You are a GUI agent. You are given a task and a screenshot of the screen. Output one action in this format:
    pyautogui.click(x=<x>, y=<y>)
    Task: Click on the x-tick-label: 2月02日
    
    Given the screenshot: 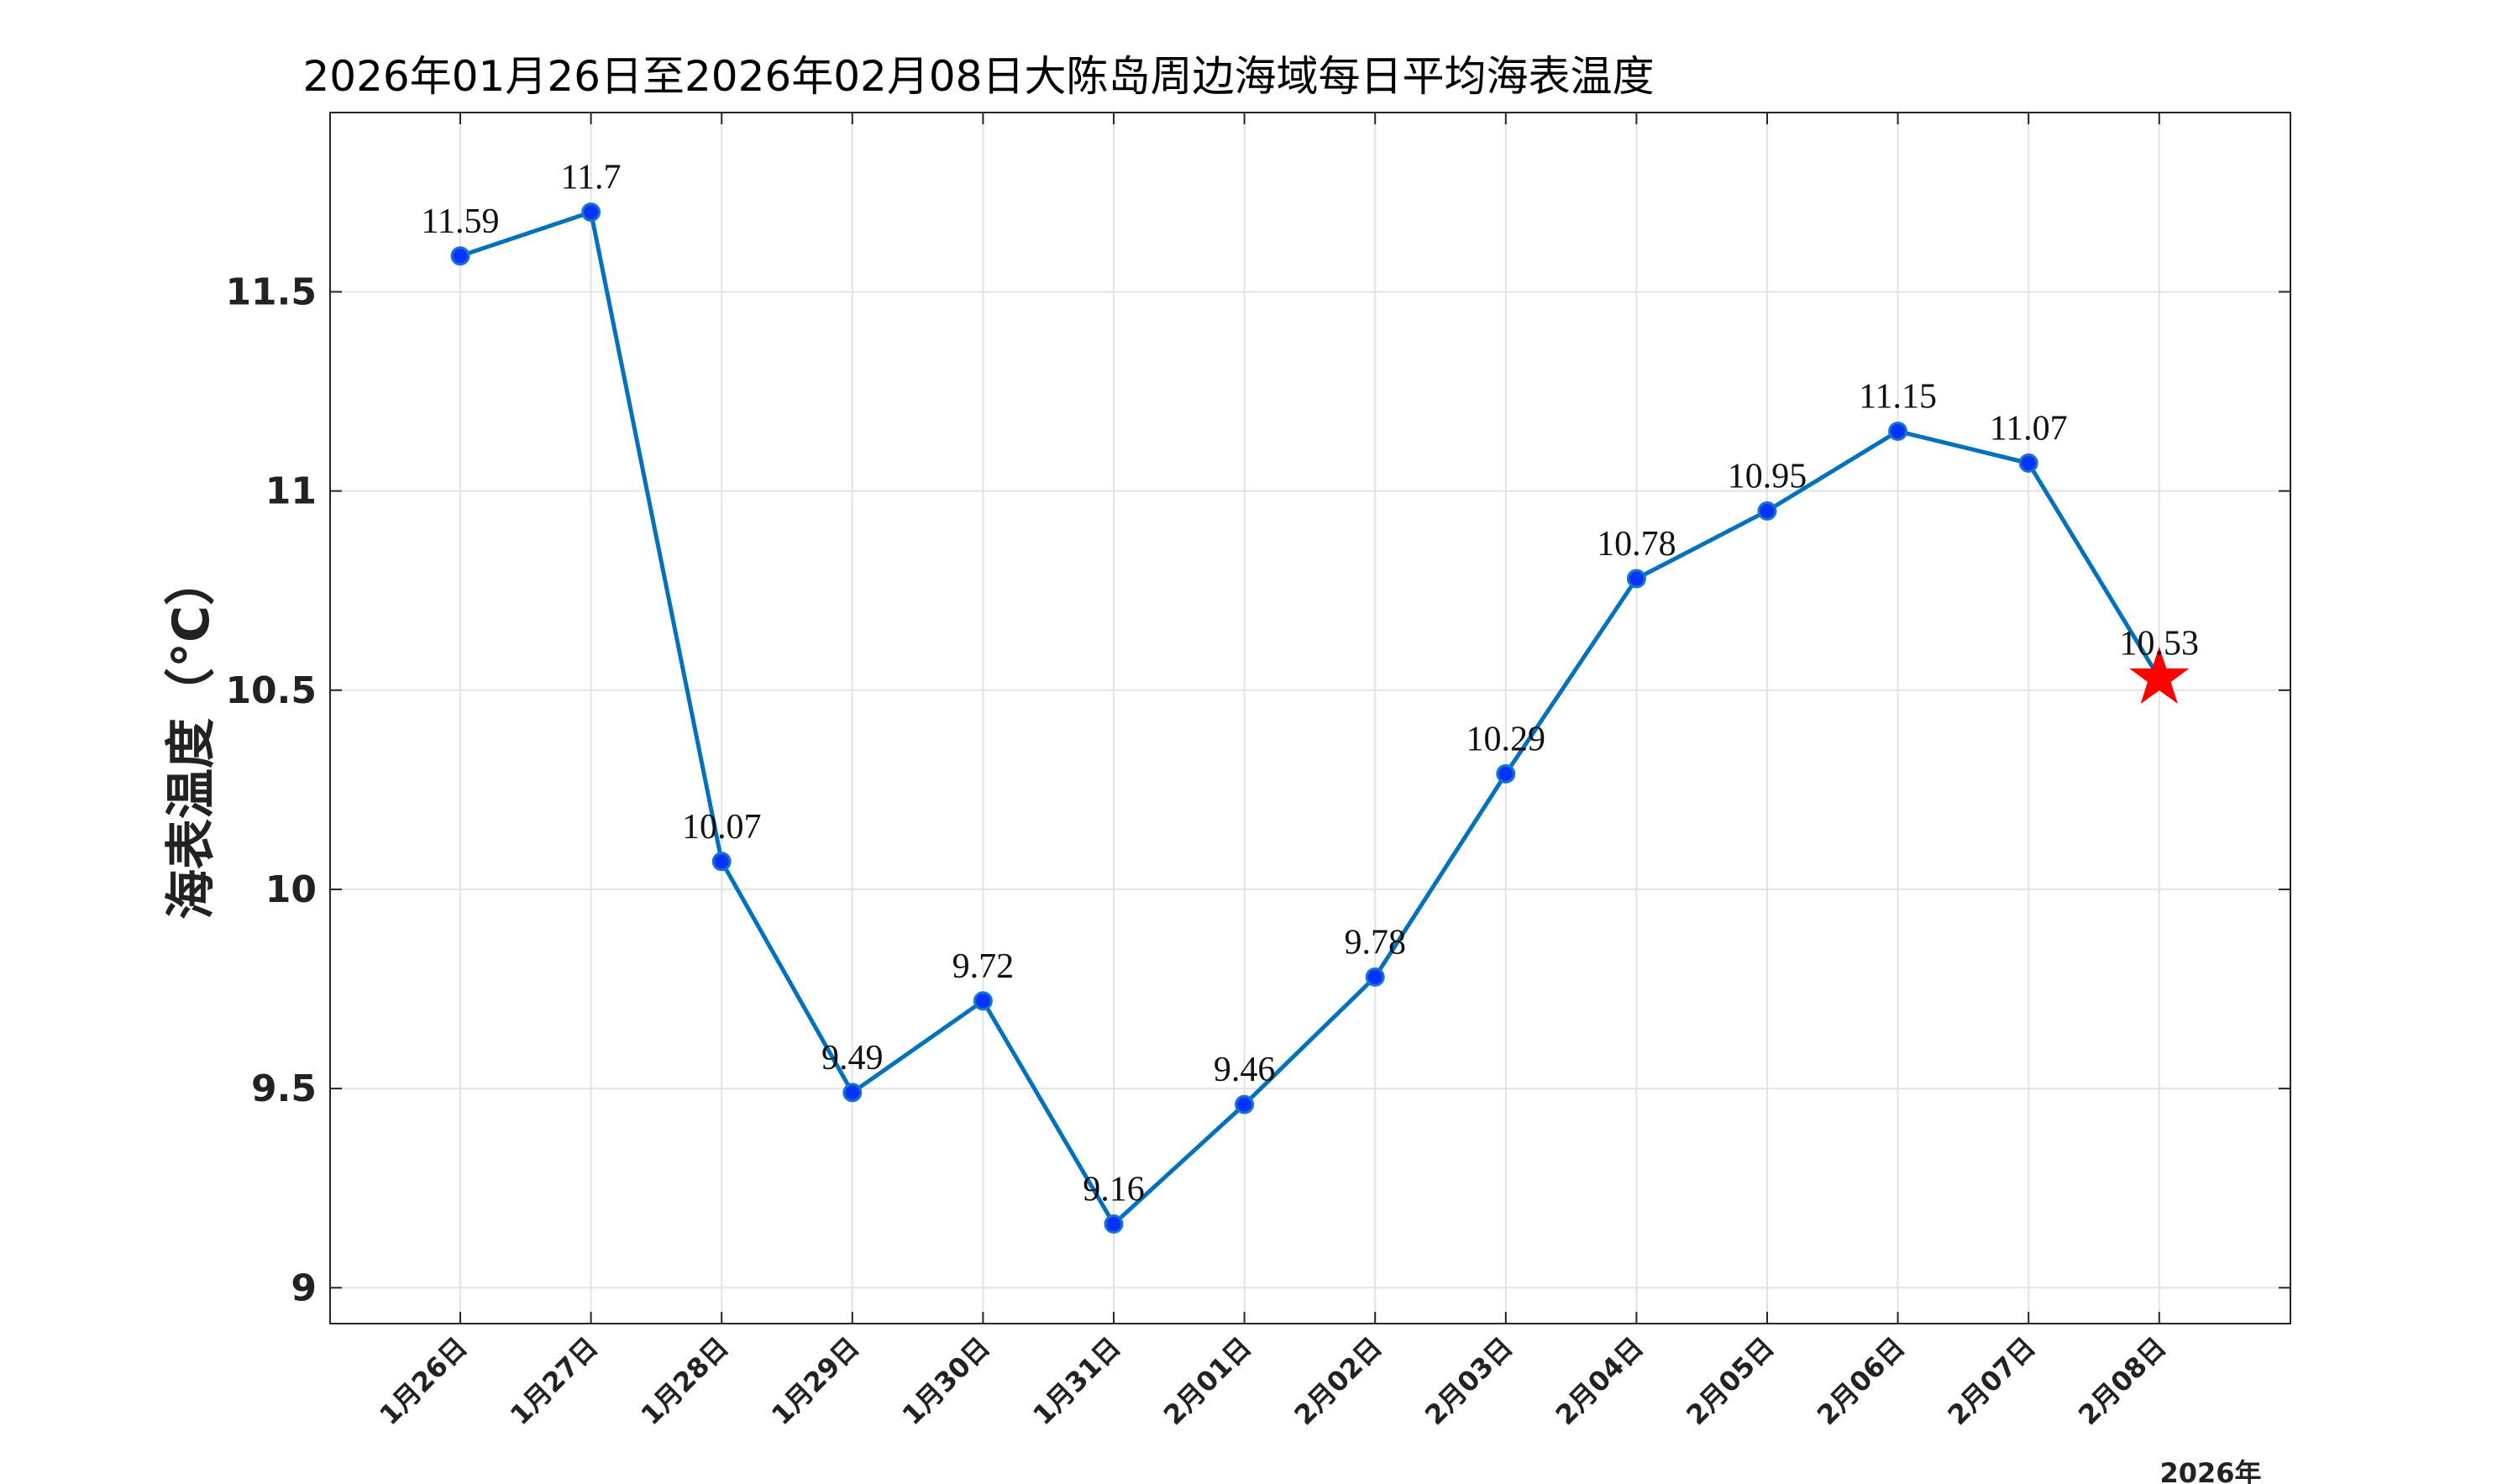 What is the action you would take?
    pyautogui.click(x=1338, y=1381)
    